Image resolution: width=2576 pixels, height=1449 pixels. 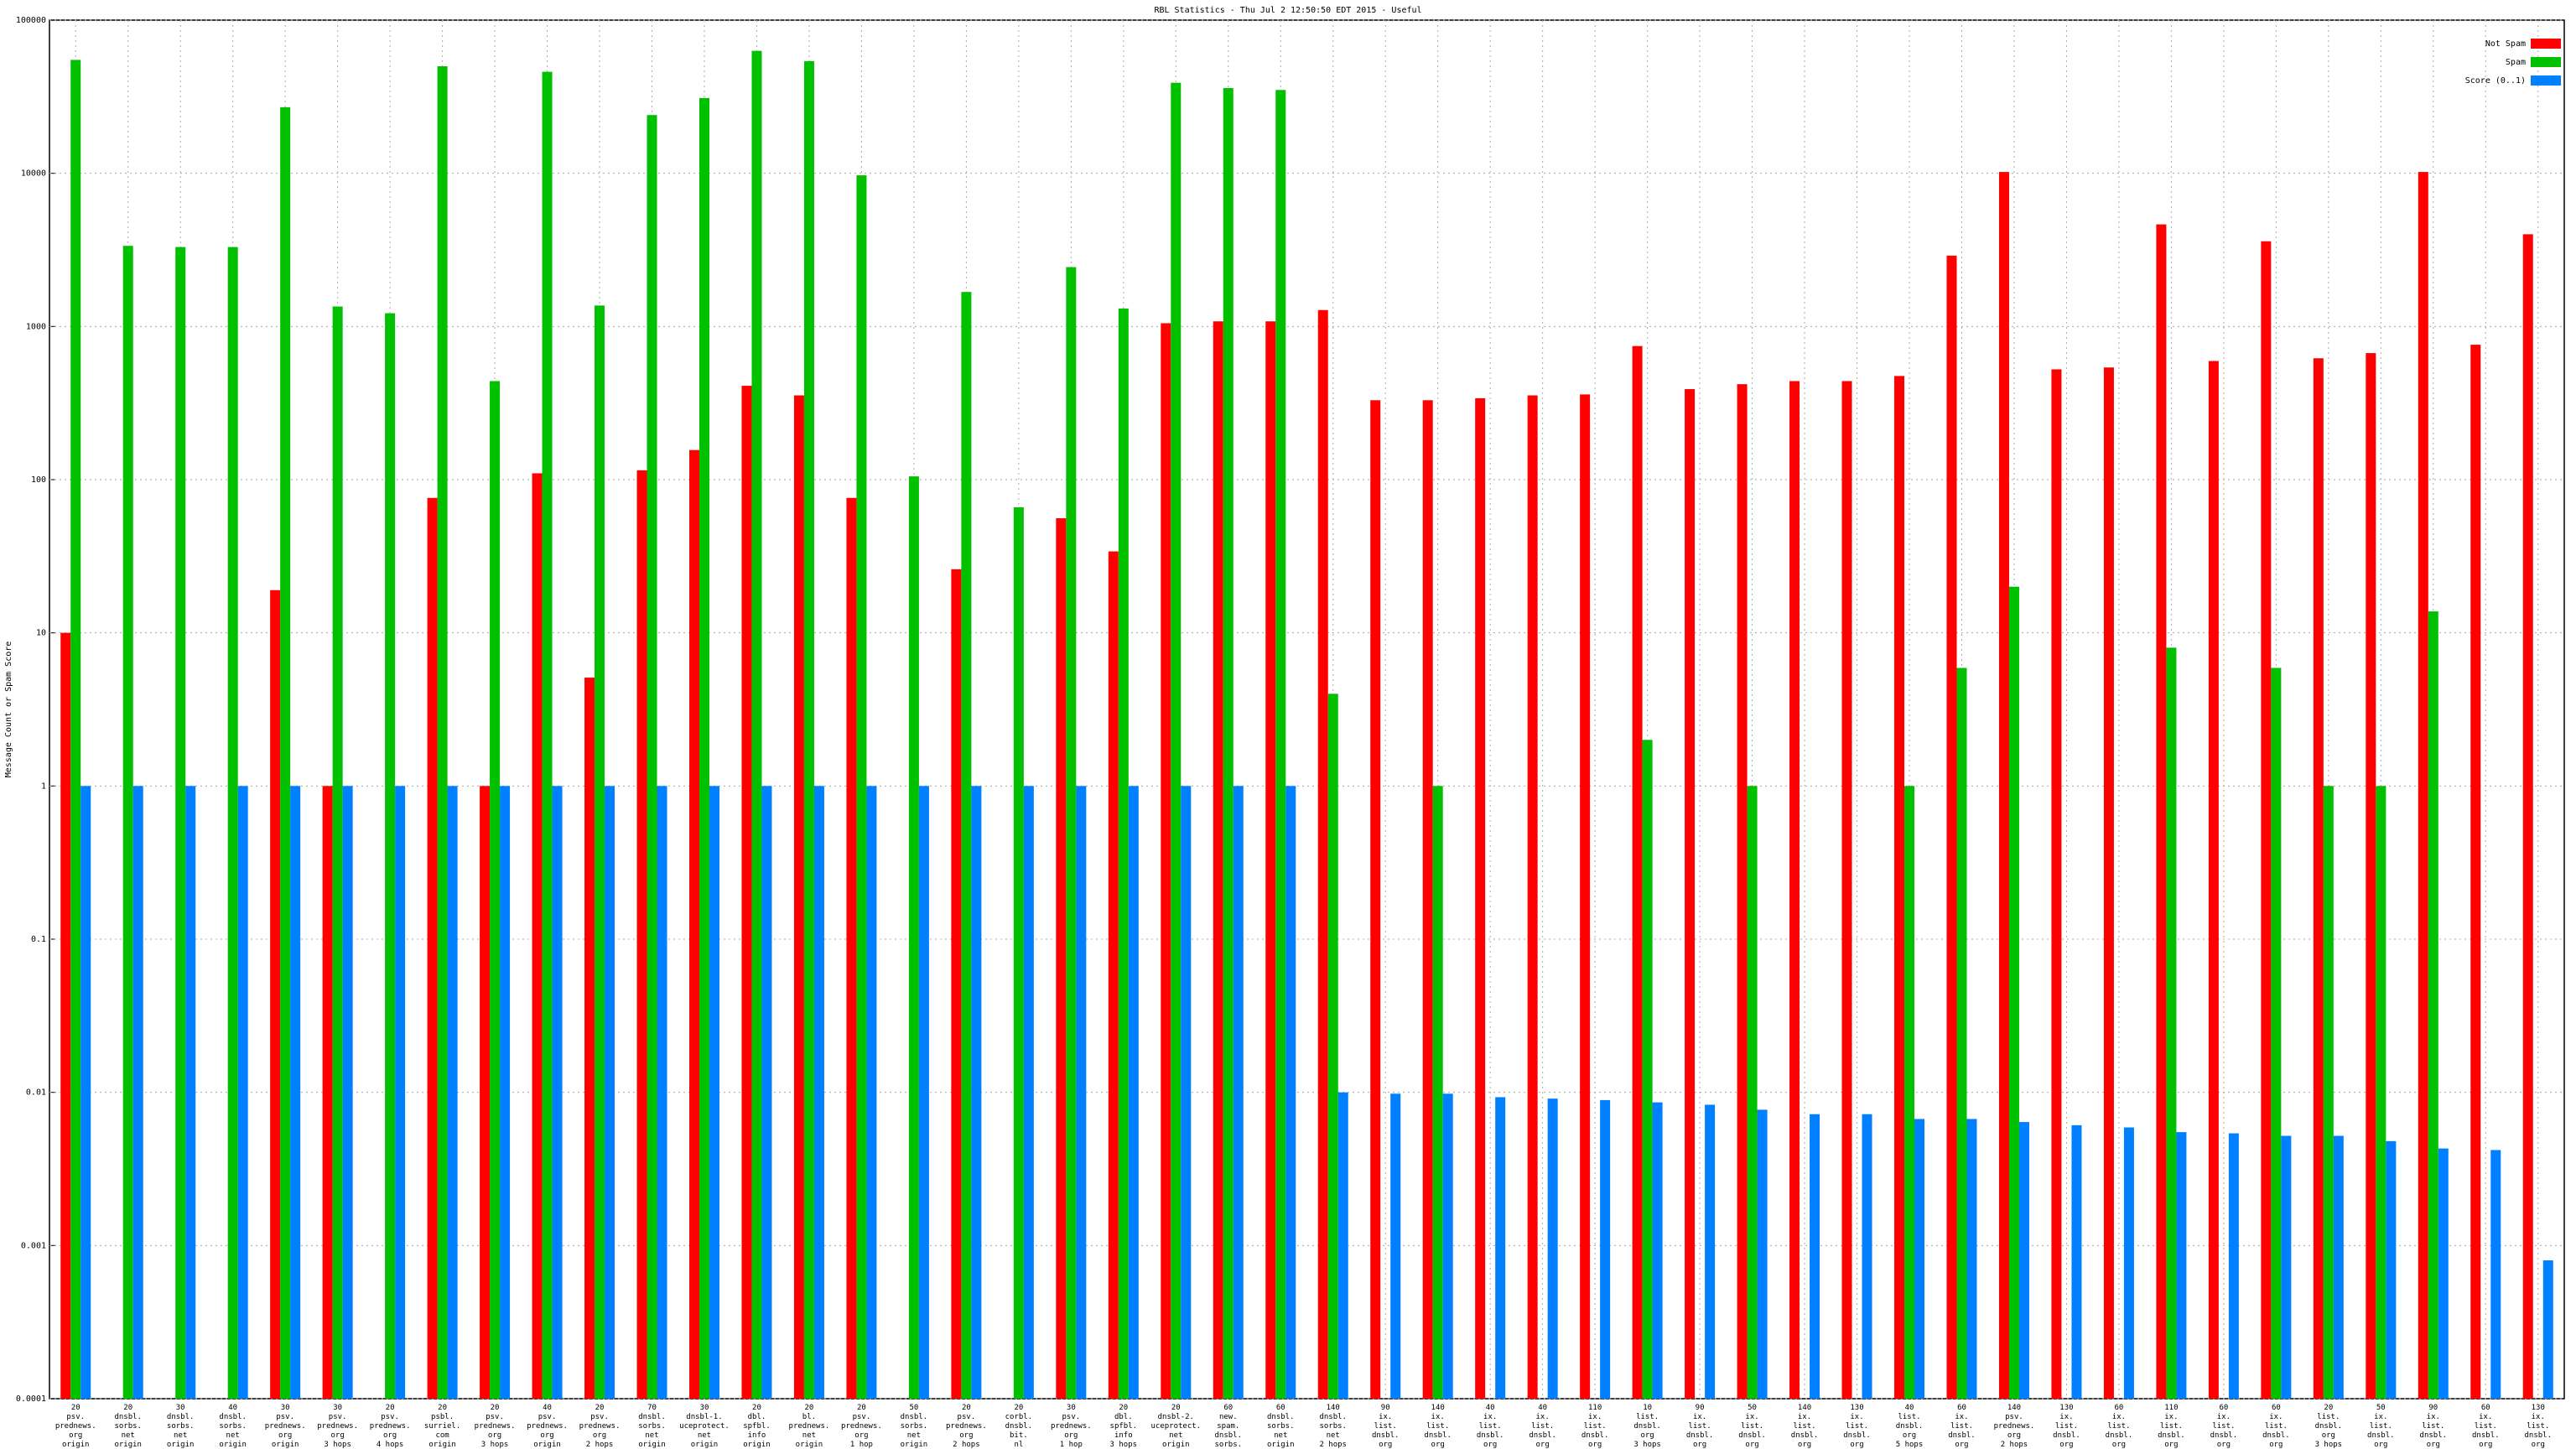 I want to click on x-tick-label: 30 dnsbl-1. uceprotect. net origin, so click(x=704, y=1426).